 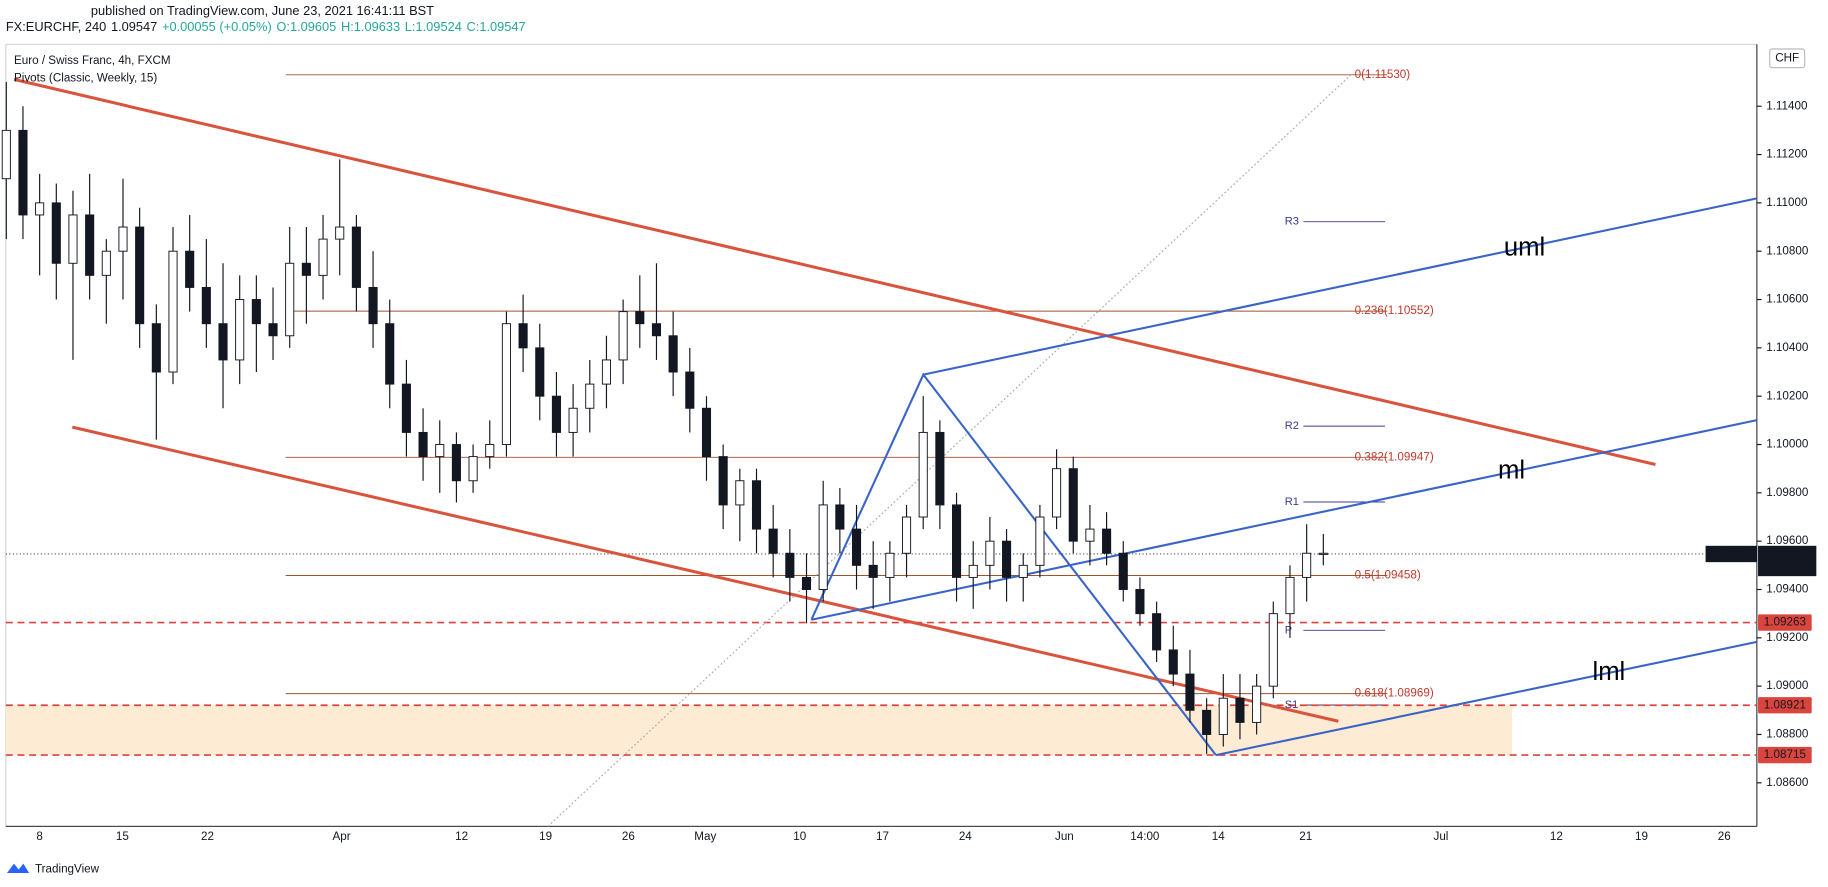 What do you see at coordinates (1440, 836) in the screenshot?
I see `x-tick-label: Jul` at bounding box center [1440, 836].